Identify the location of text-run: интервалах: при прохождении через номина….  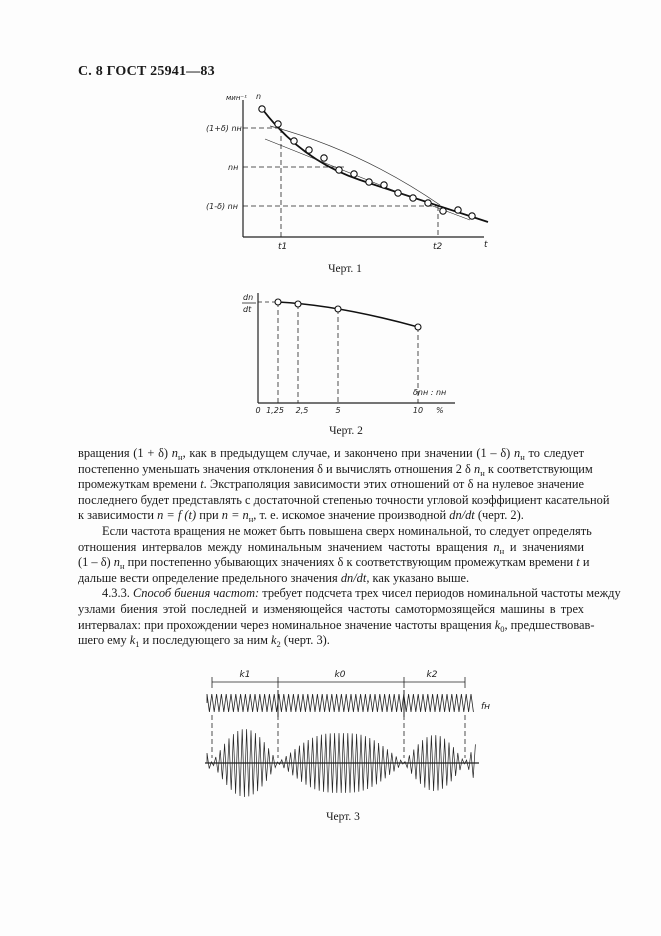
(286, 624).